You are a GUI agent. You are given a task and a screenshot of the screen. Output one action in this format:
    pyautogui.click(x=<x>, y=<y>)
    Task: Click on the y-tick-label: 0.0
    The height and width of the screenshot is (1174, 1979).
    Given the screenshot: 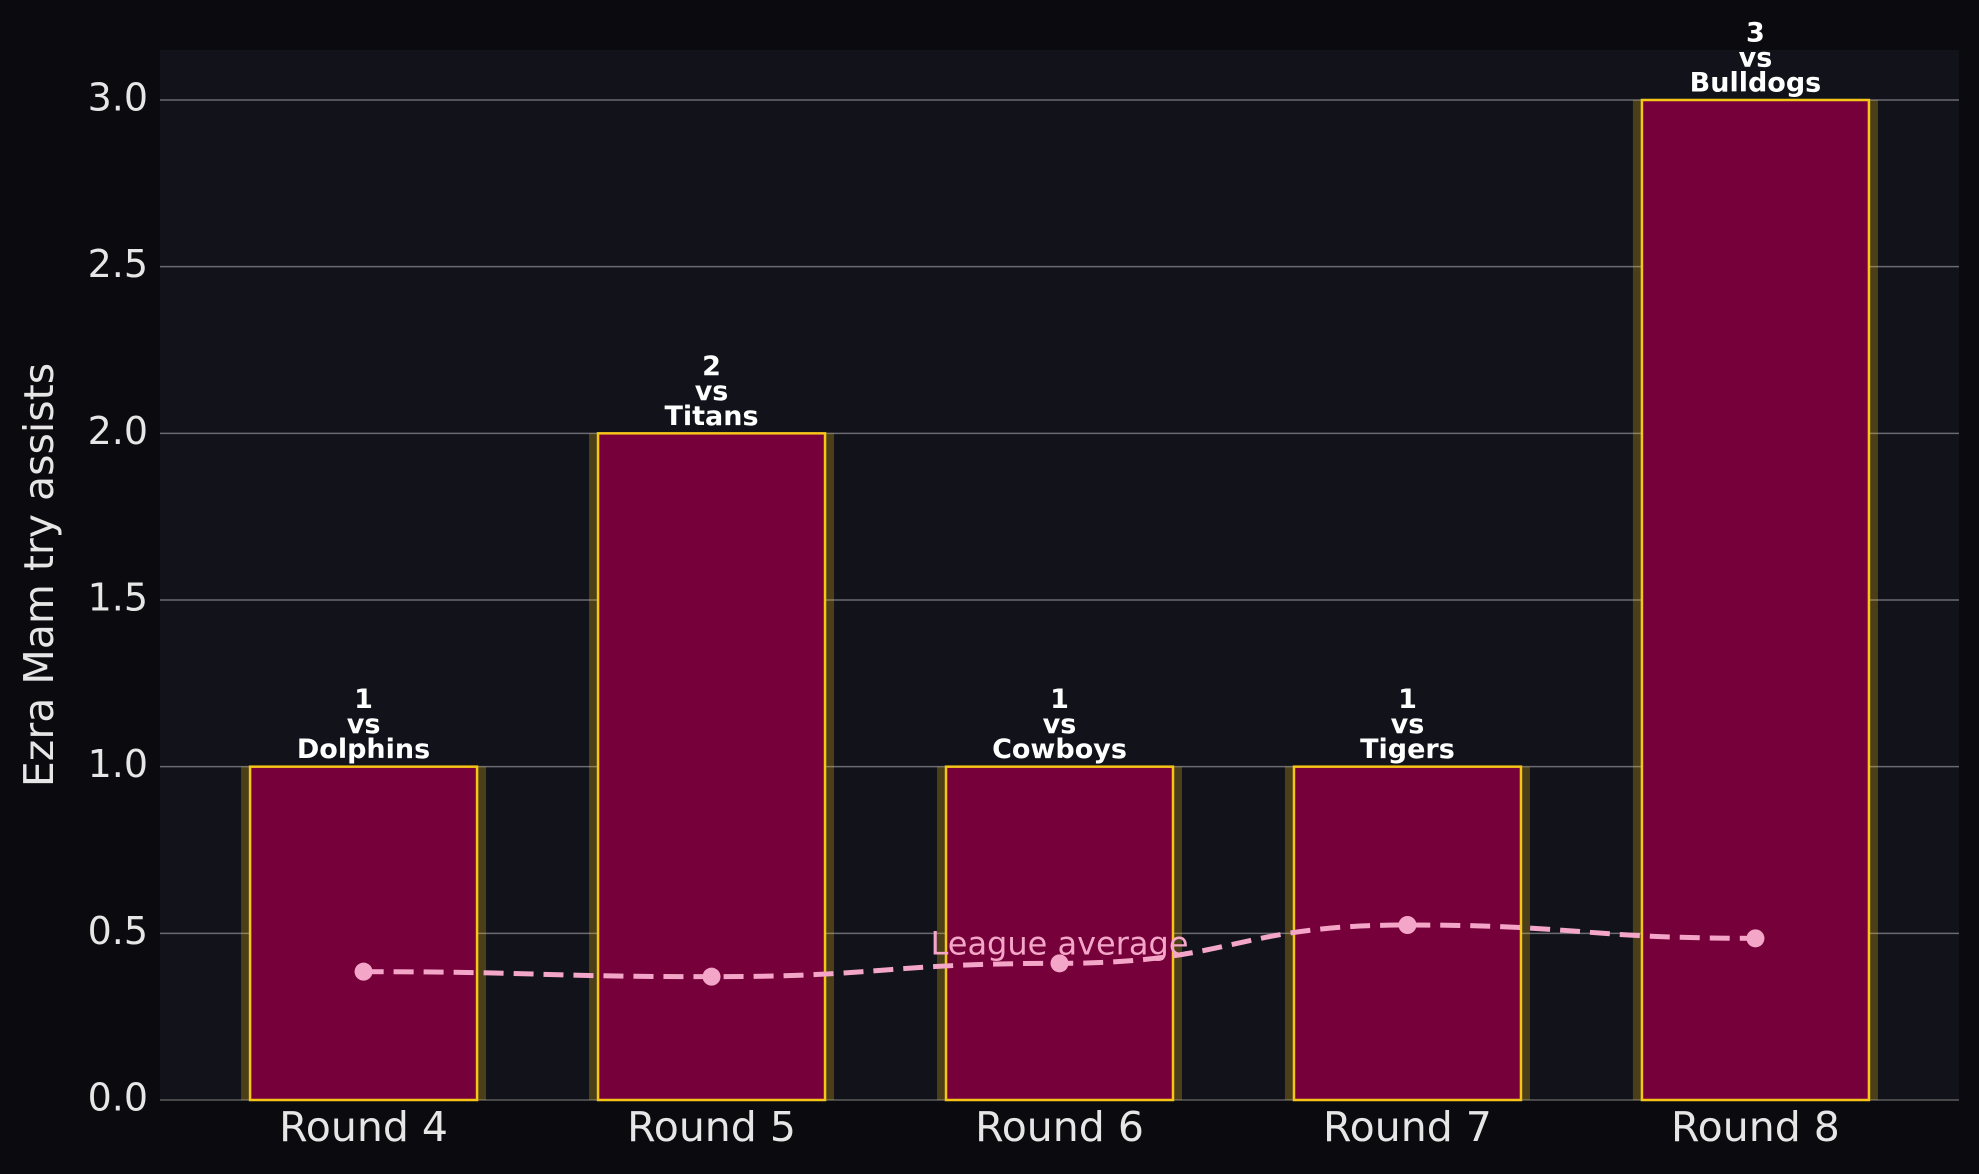 What is the action you would take?
    pyautogui.click(x=118, y=1098)
    